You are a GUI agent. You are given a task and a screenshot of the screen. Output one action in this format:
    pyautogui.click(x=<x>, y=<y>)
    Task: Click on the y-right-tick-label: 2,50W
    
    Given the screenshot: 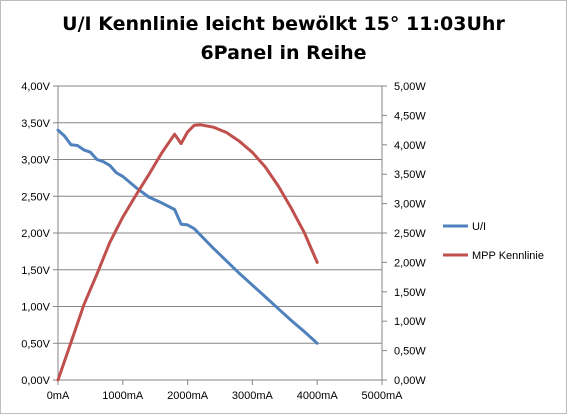 What is the action you would take?
    pyautogui.click(x=410, y=234)
    